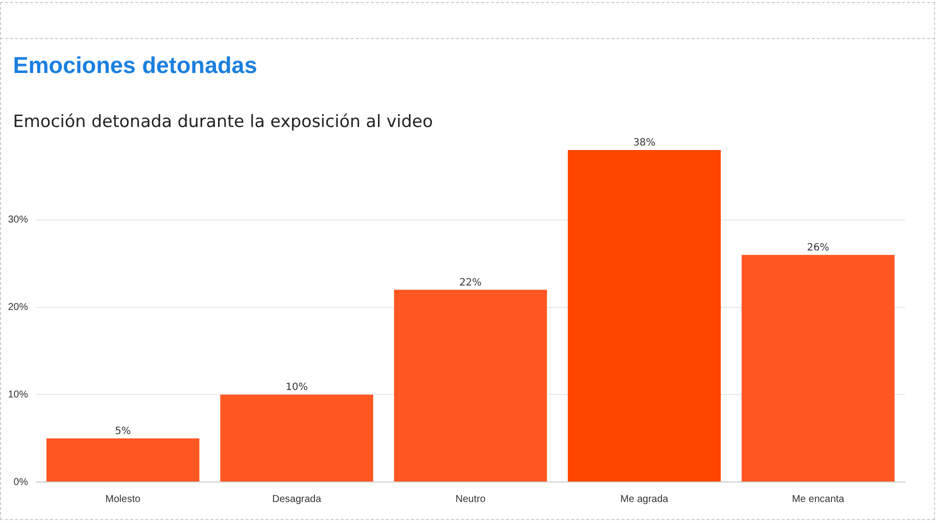  Describe the element at coordinates (818, 499) in the screenshot. I see `x-tick-label: Me encanta` at that location.